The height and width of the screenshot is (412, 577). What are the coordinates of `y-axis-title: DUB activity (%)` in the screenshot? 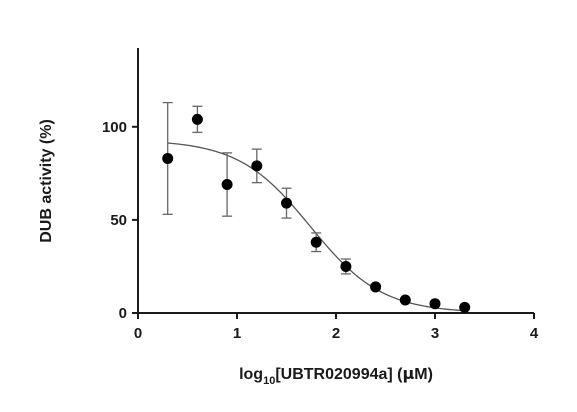 It's located at (46, 181).